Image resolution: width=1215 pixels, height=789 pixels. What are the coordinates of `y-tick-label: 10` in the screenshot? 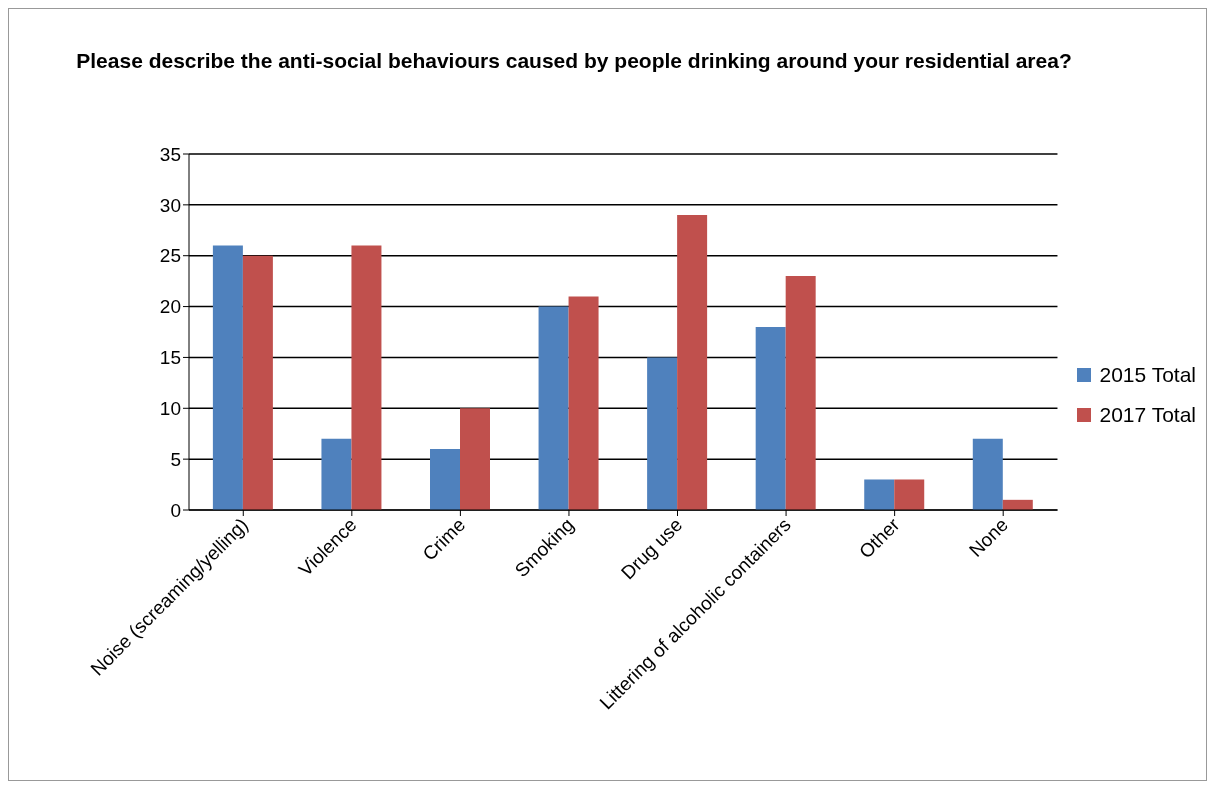 It's located at (170, 409).